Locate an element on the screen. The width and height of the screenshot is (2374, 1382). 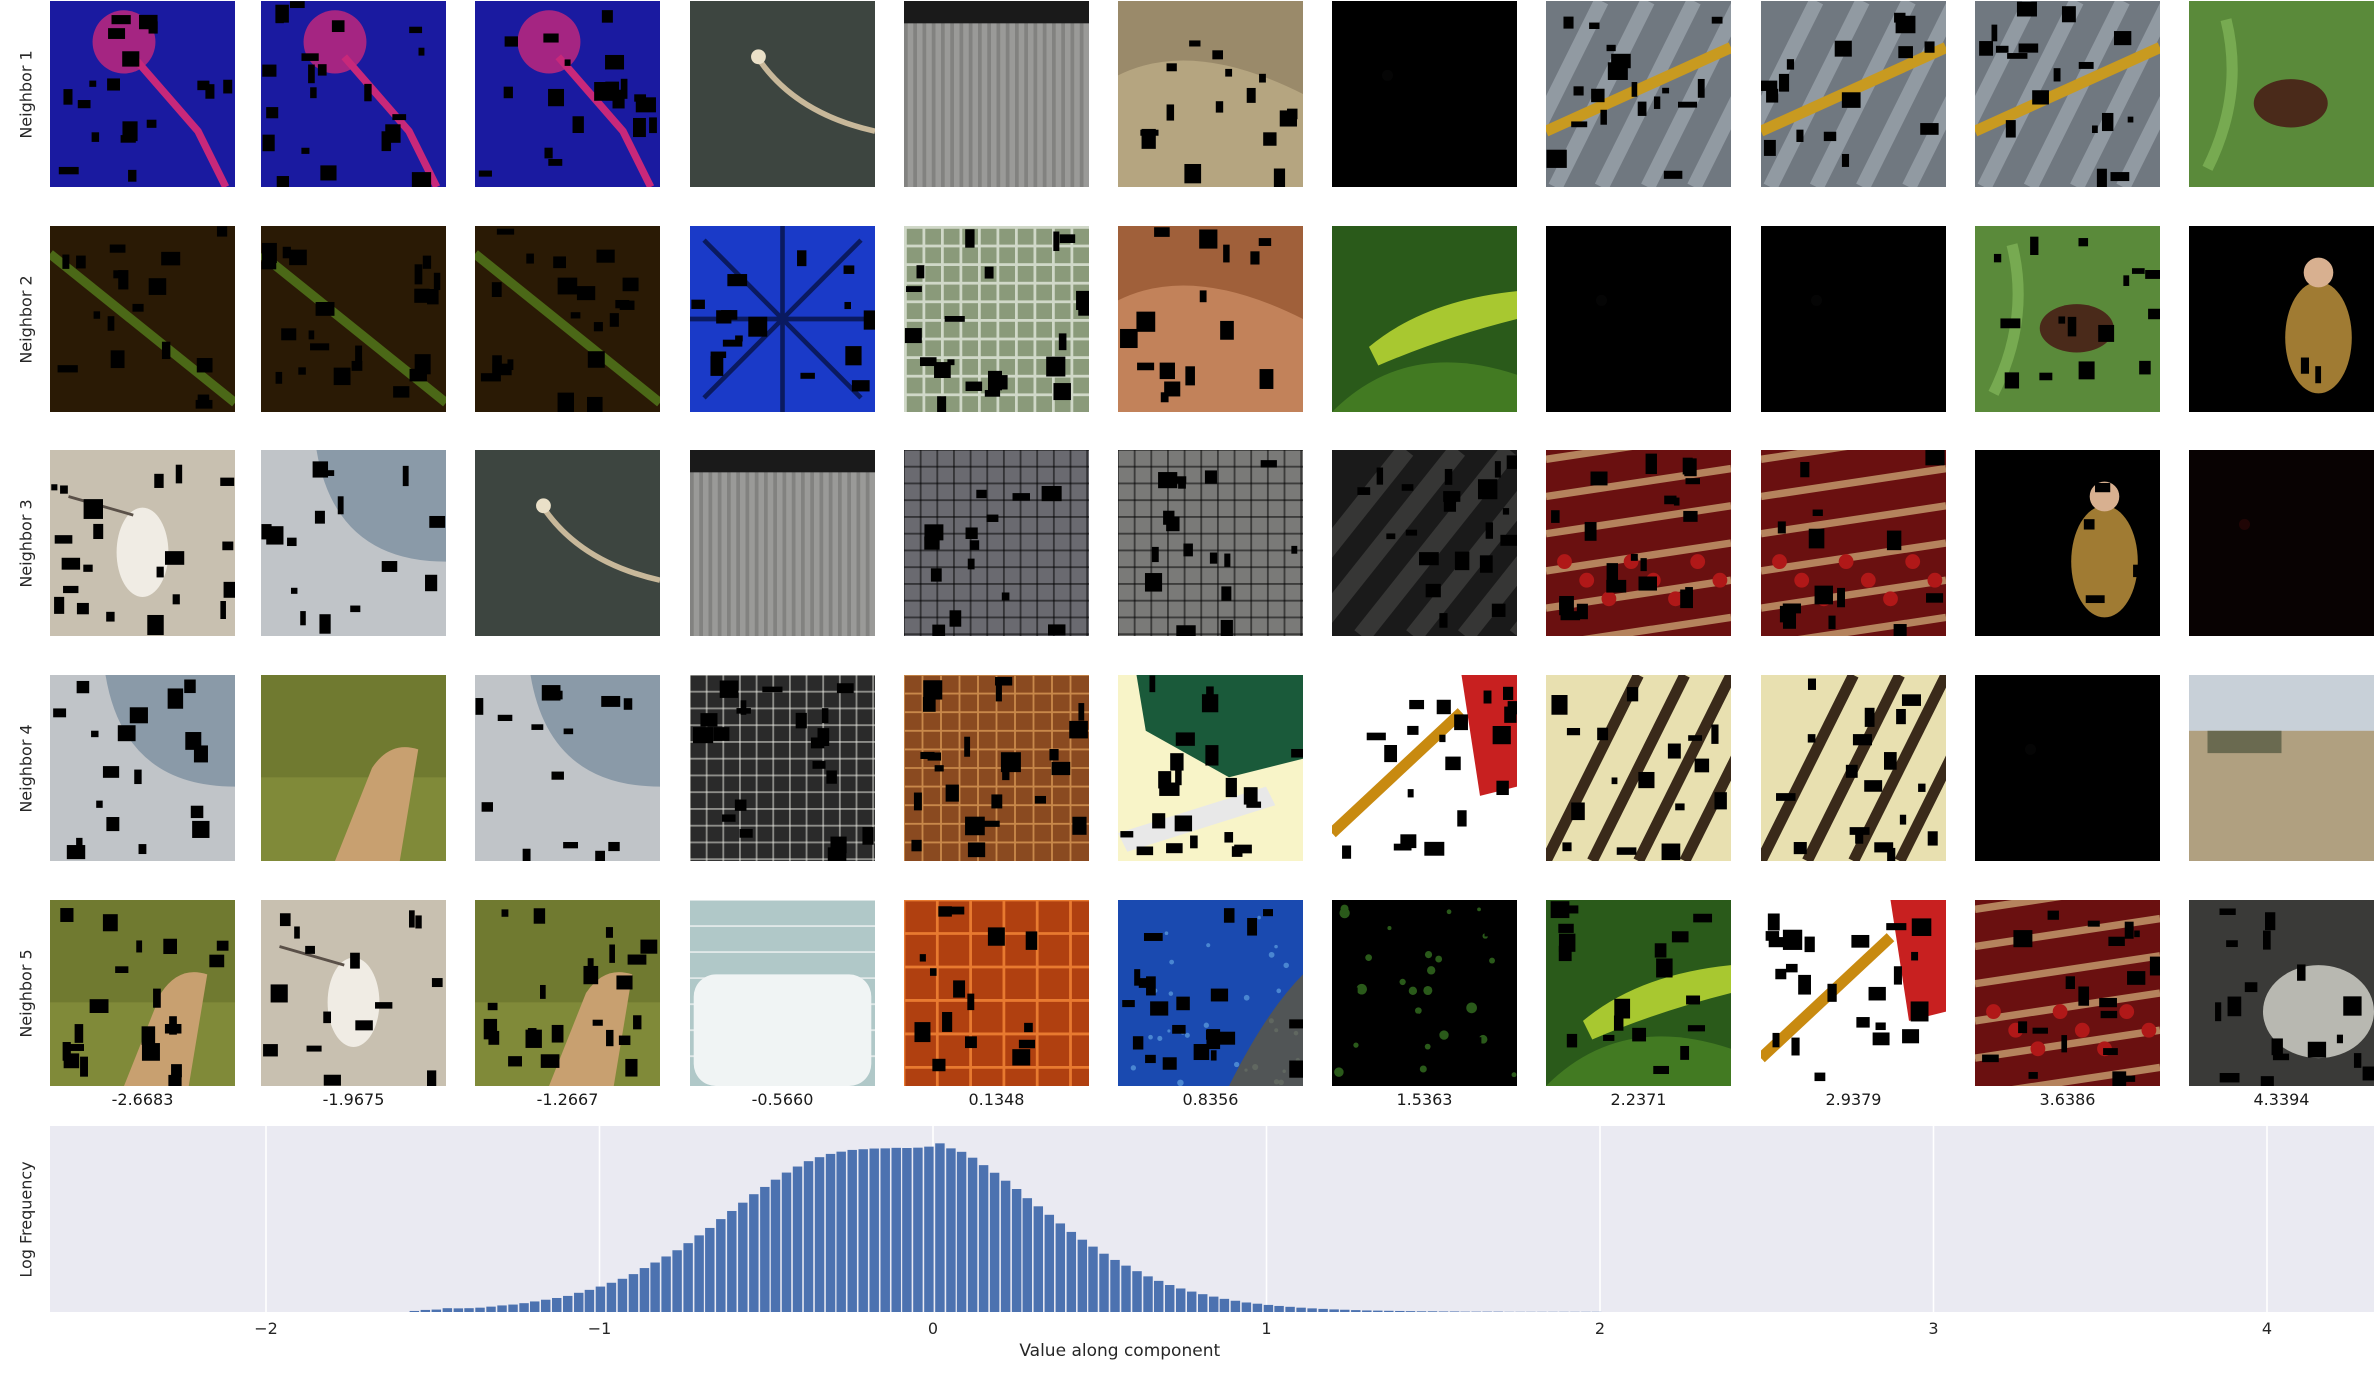
row-label-text: Neighbor 3 is located at coordinates (26, 543).